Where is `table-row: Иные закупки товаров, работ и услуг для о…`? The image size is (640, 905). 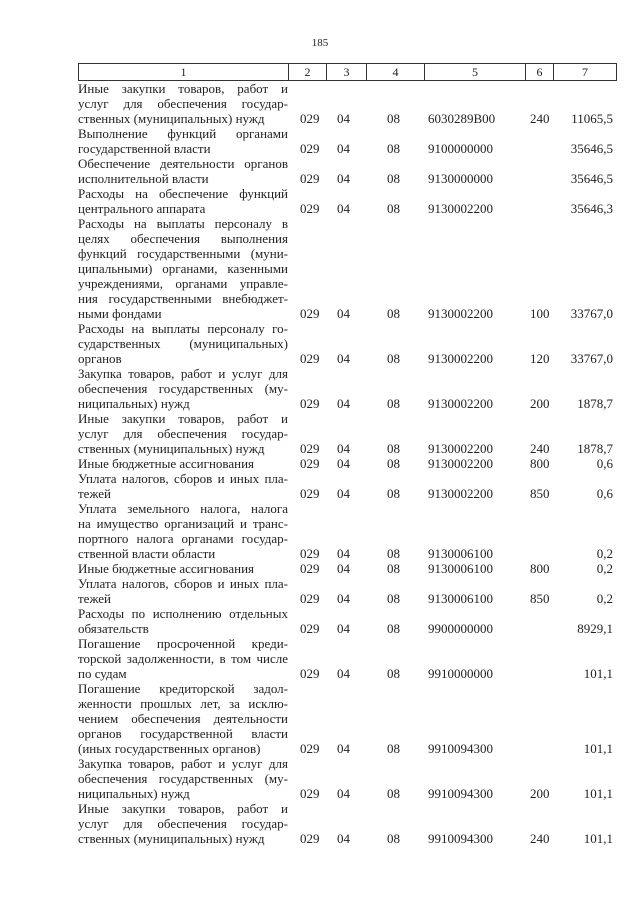
table-row: Иные закупки товаров, работ и услуг для о… is located at coordinates (348, 823).